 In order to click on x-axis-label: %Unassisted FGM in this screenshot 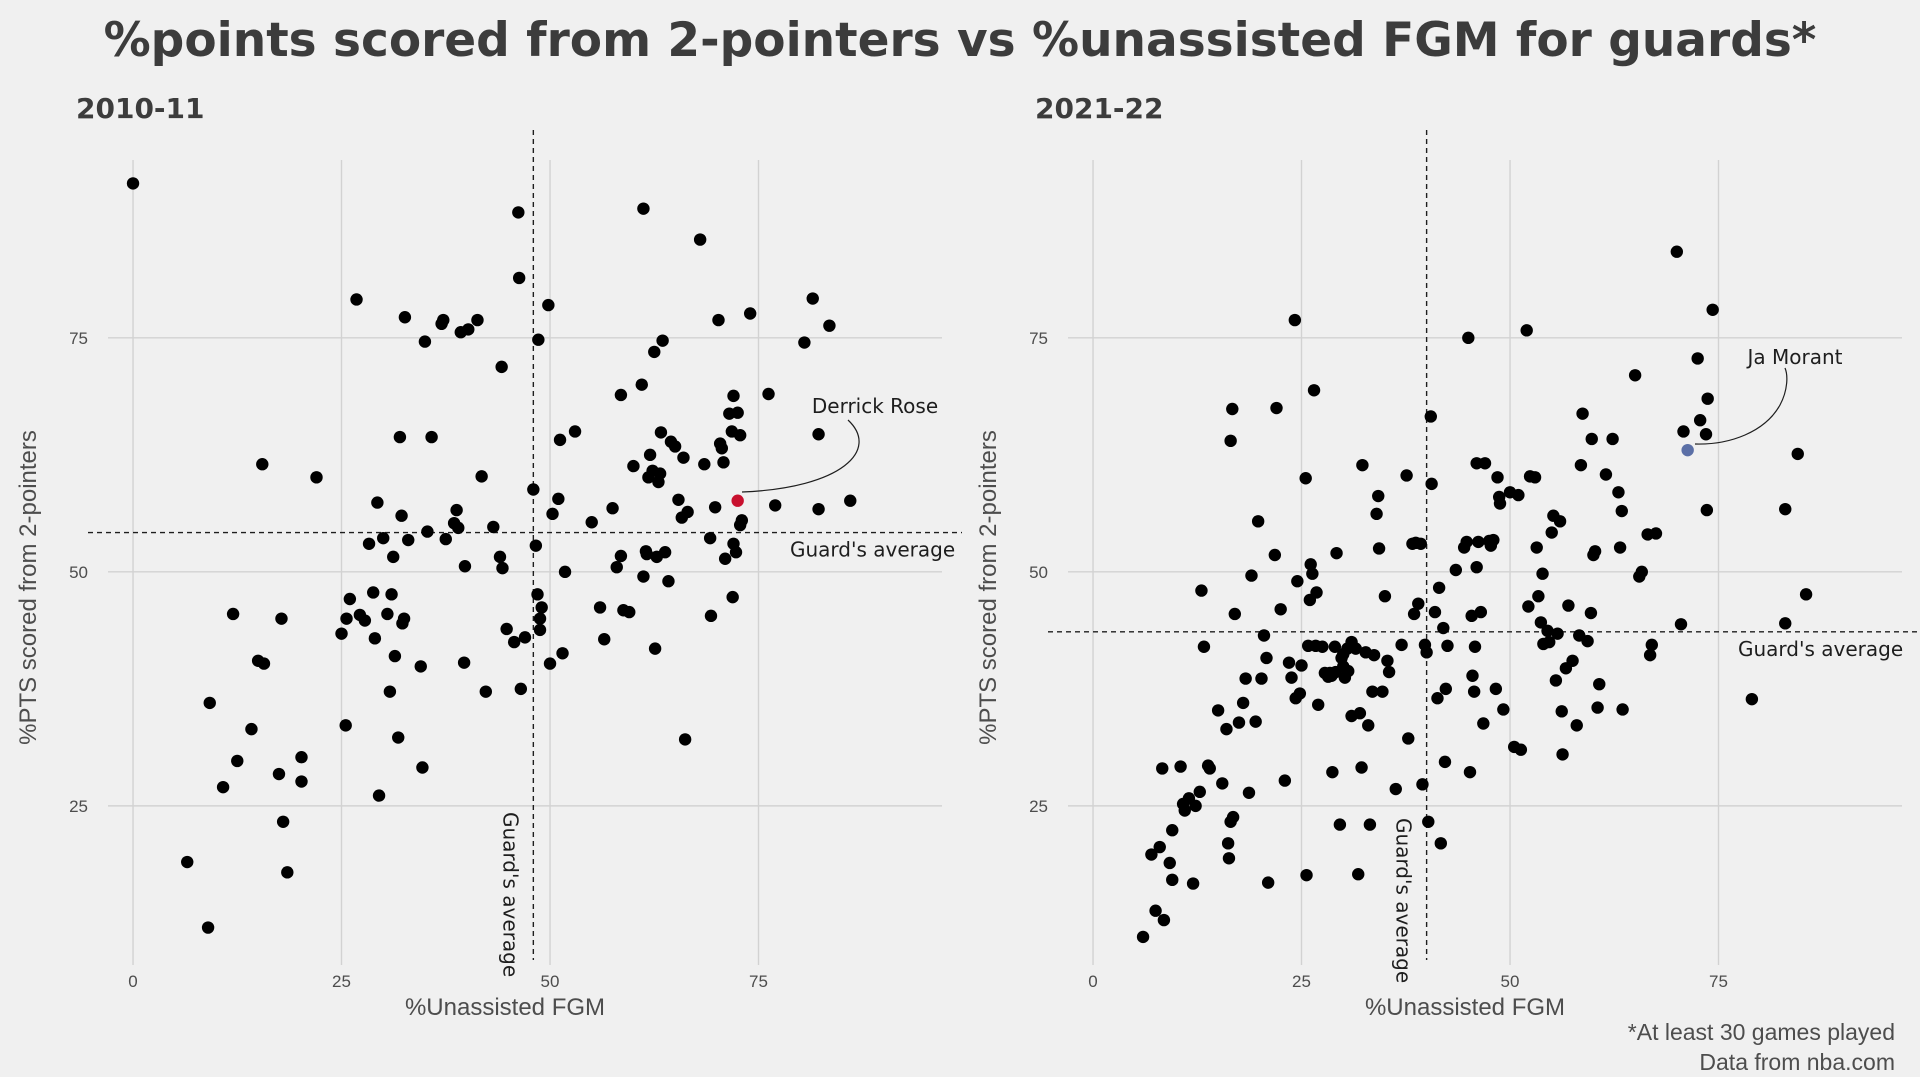, I will do `click(1465, 1007)`.